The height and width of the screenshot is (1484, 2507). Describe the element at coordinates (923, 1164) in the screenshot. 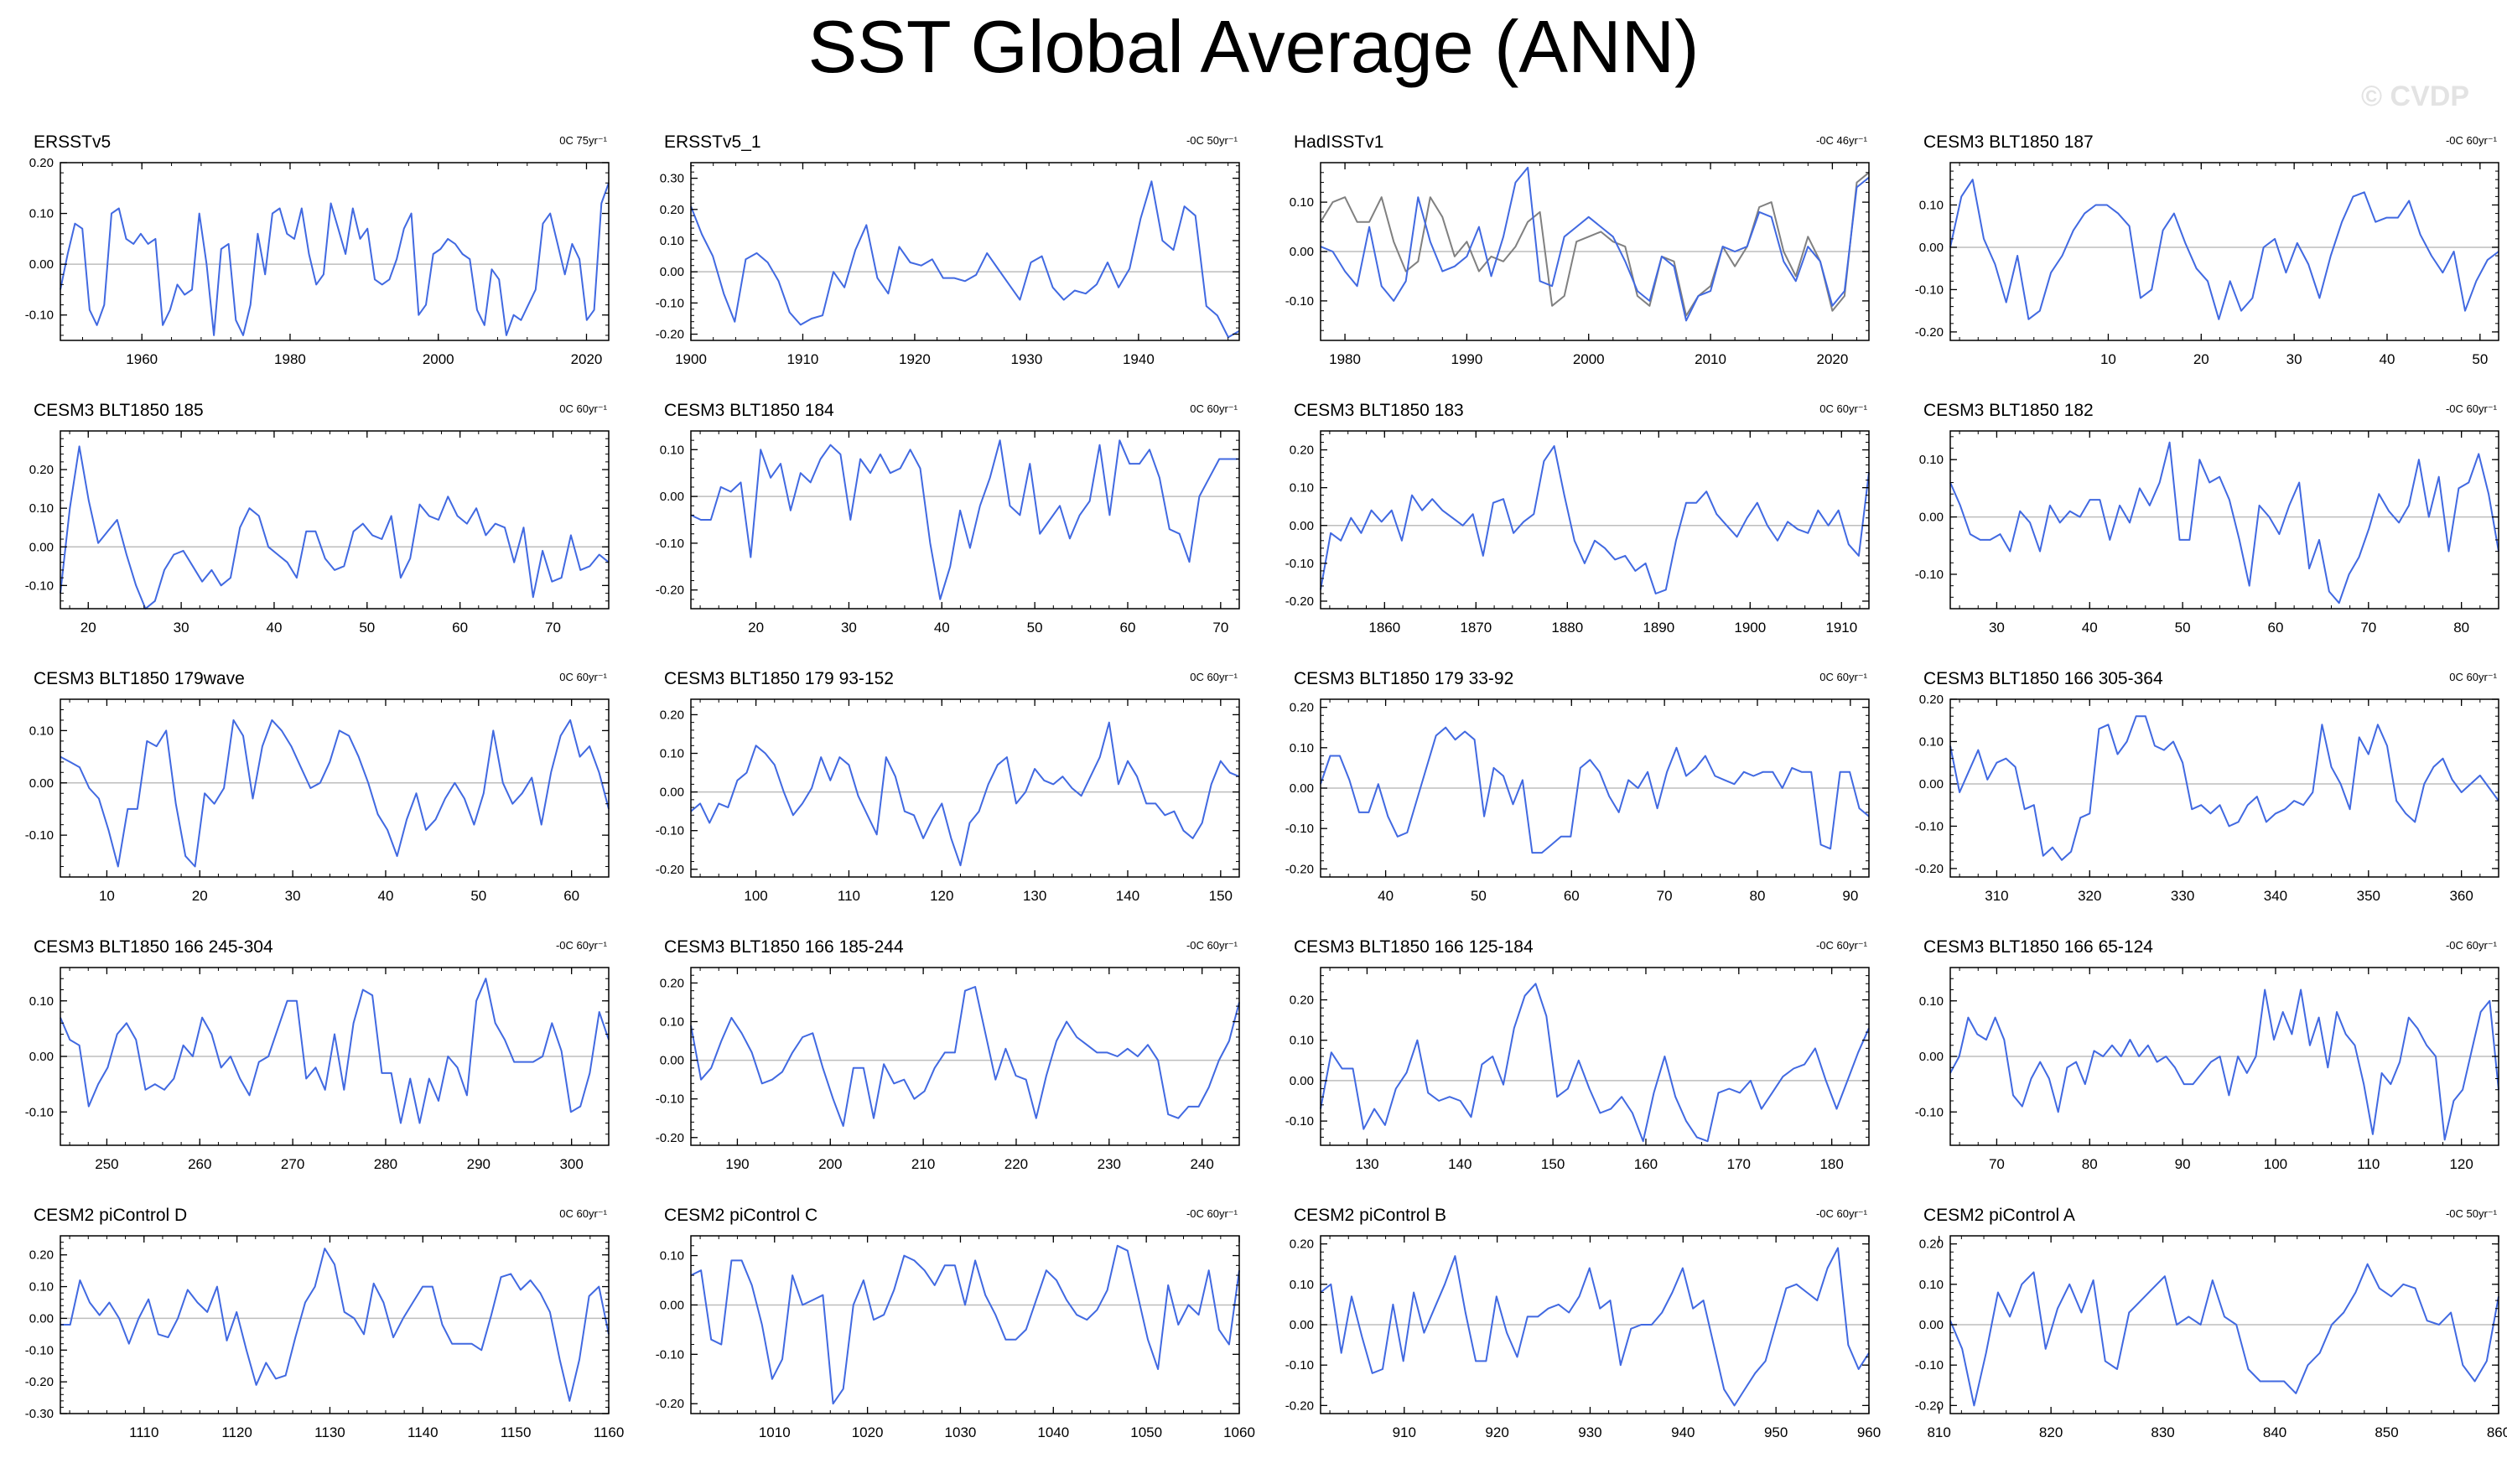

I see `x-tick-label: 210` at that location.